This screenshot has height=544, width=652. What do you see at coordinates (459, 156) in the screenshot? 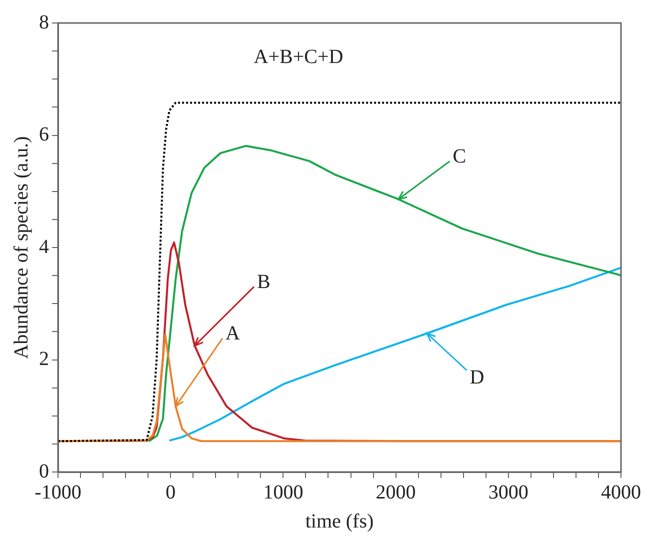
I see `annotation: C` at bounding box center [459, 156].